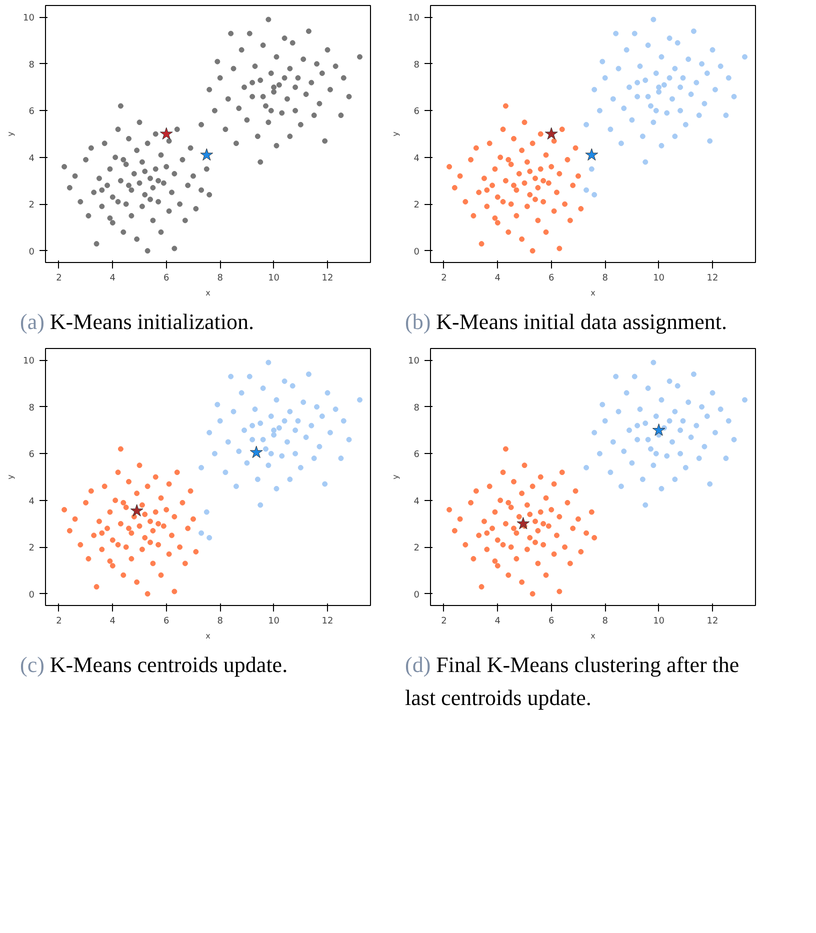  I want to click on text: (d) Final K-Means clustering after the last centroids update., so click(572, 681).